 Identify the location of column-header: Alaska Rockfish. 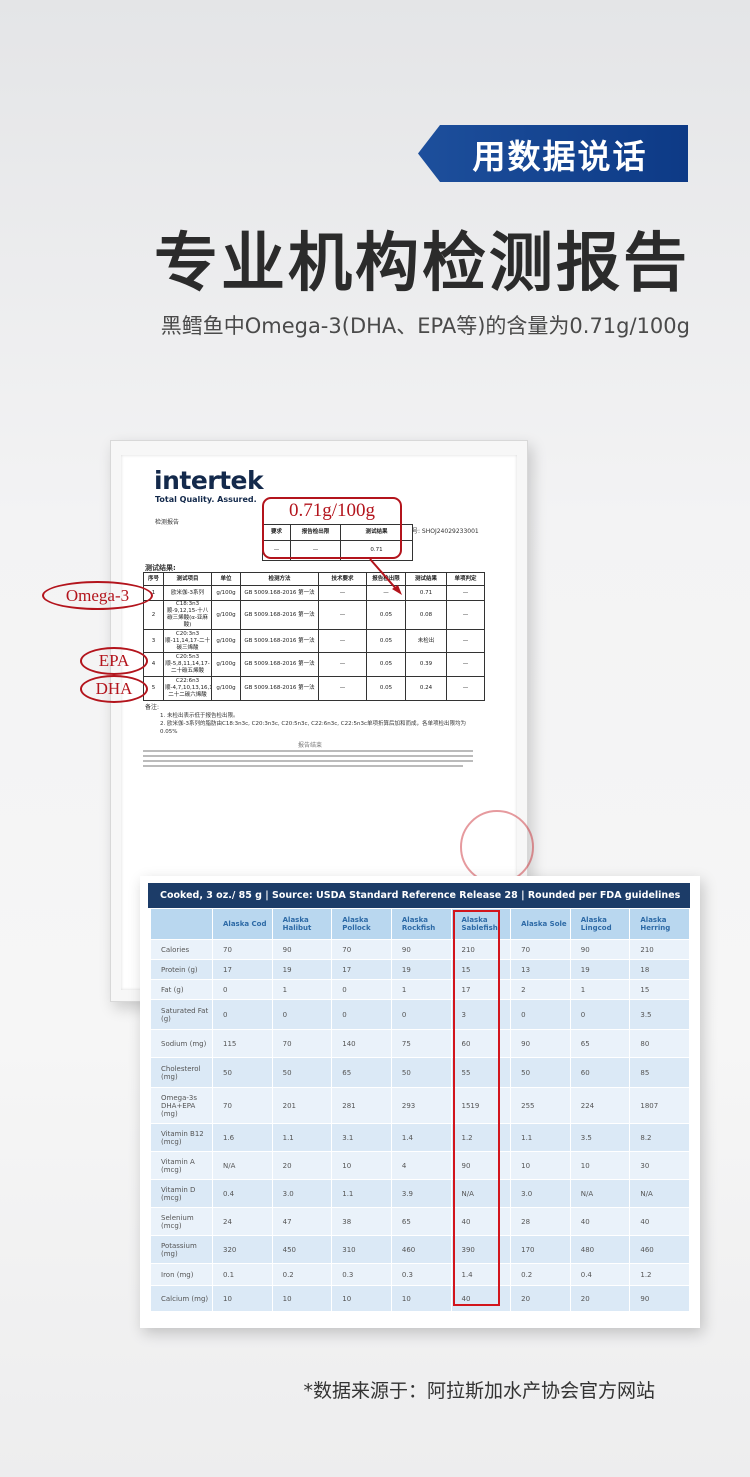
(421, 924).